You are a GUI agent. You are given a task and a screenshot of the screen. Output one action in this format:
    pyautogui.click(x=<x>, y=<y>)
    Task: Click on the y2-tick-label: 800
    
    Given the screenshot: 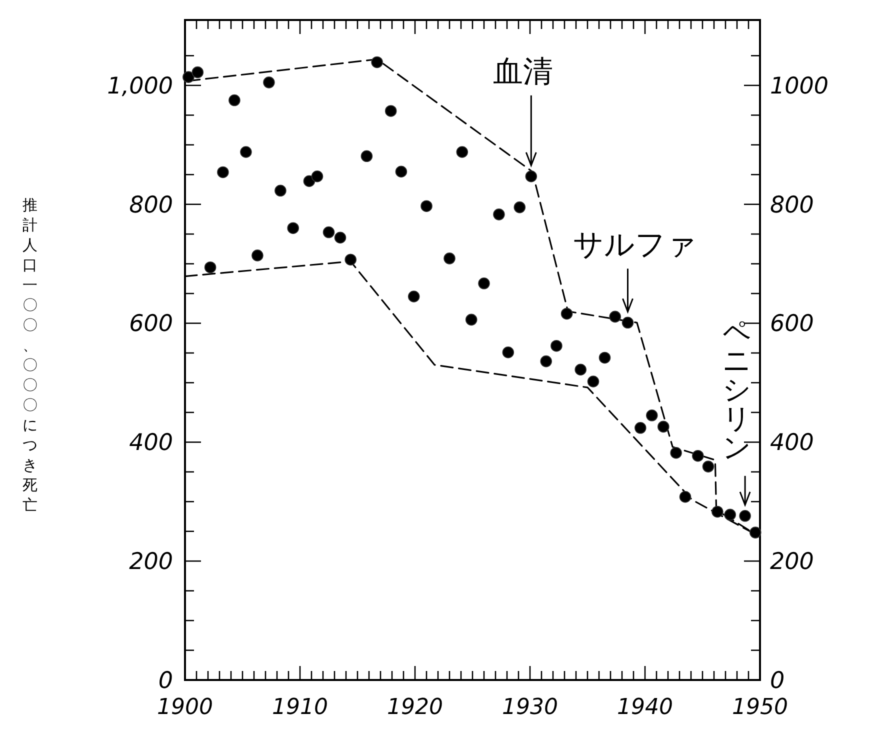 What is the action you would take?
    pyautogui.click(x=792, y=205)
    